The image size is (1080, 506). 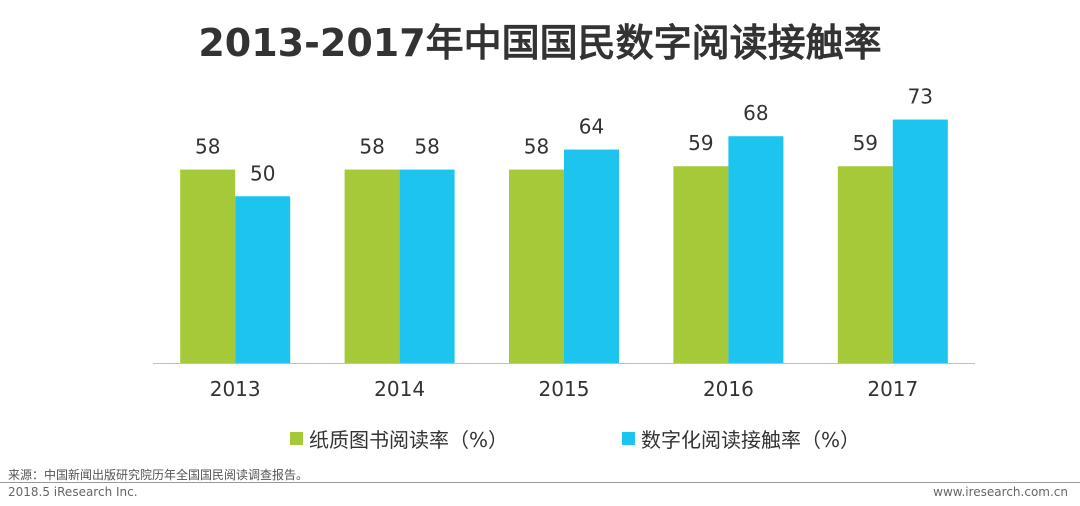 I want to click on legend-item-print: 纸质图书阅读率（%）, so click(x=399, y=438).